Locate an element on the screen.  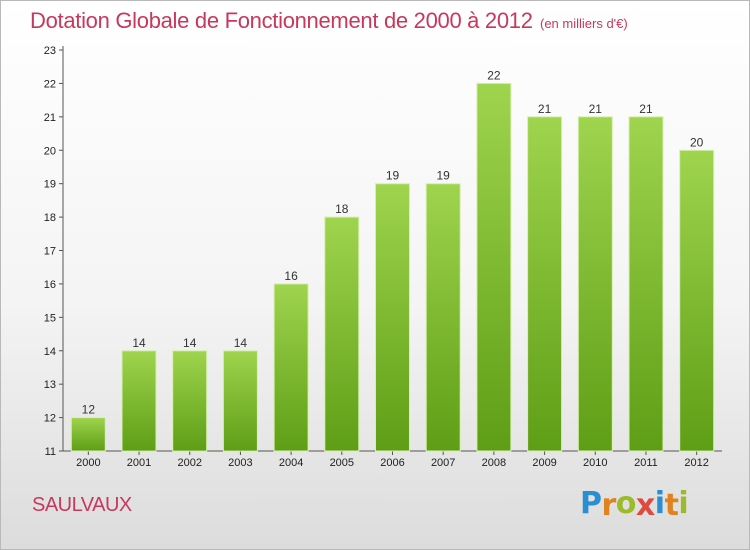
bar-2009 is located at coordinates (545, 284).